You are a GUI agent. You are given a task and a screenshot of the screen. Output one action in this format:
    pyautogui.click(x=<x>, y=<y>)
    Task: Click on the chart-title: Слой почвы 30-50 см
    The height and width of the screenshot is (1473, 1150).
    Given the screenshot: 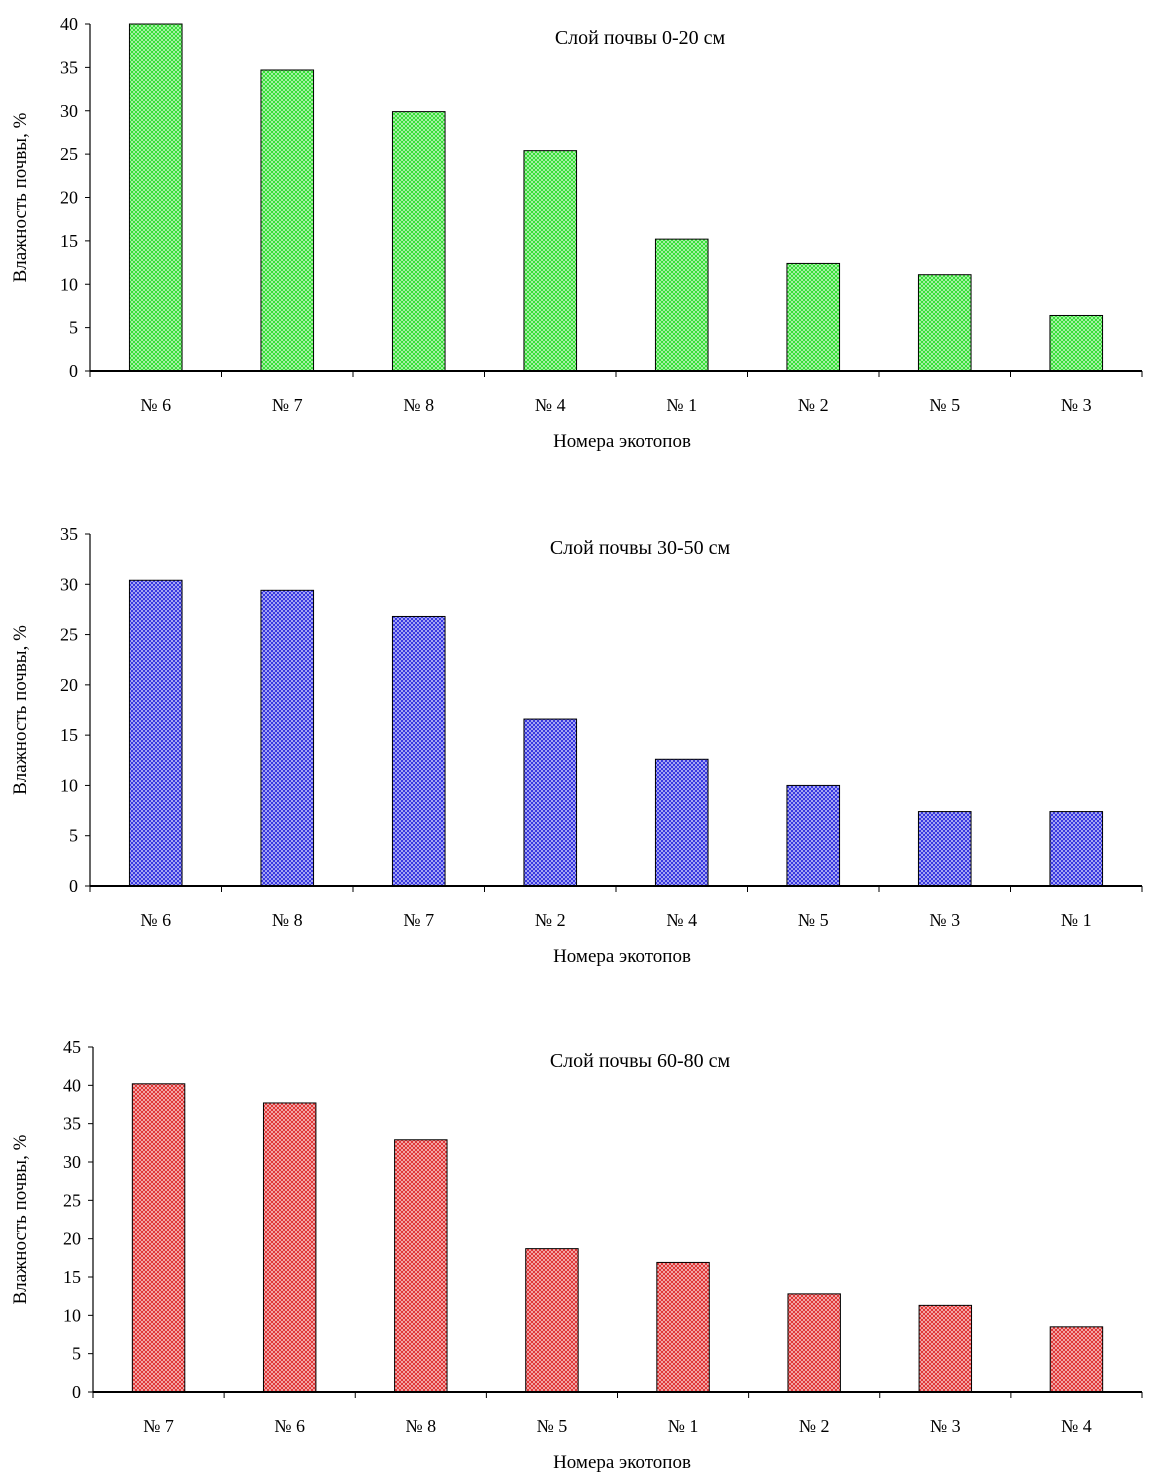 What is the action you would take?
    pyautogui.click(x=640, y=548)
    